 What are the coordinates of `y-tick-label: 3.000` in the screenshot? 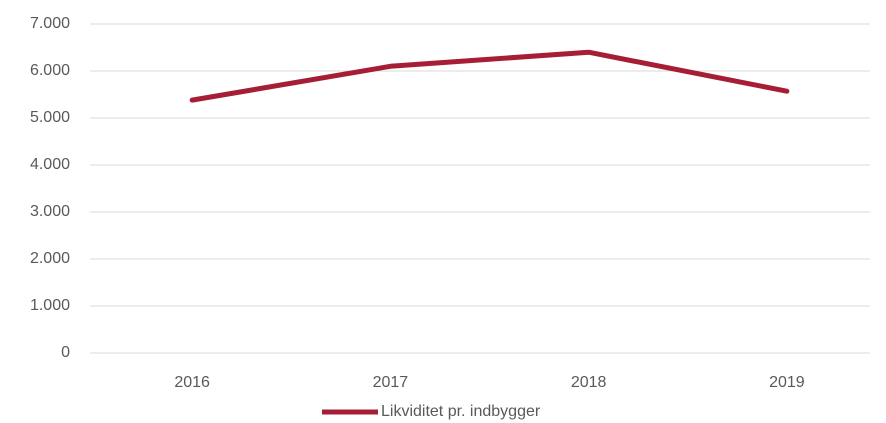 It's located at (50, 211).